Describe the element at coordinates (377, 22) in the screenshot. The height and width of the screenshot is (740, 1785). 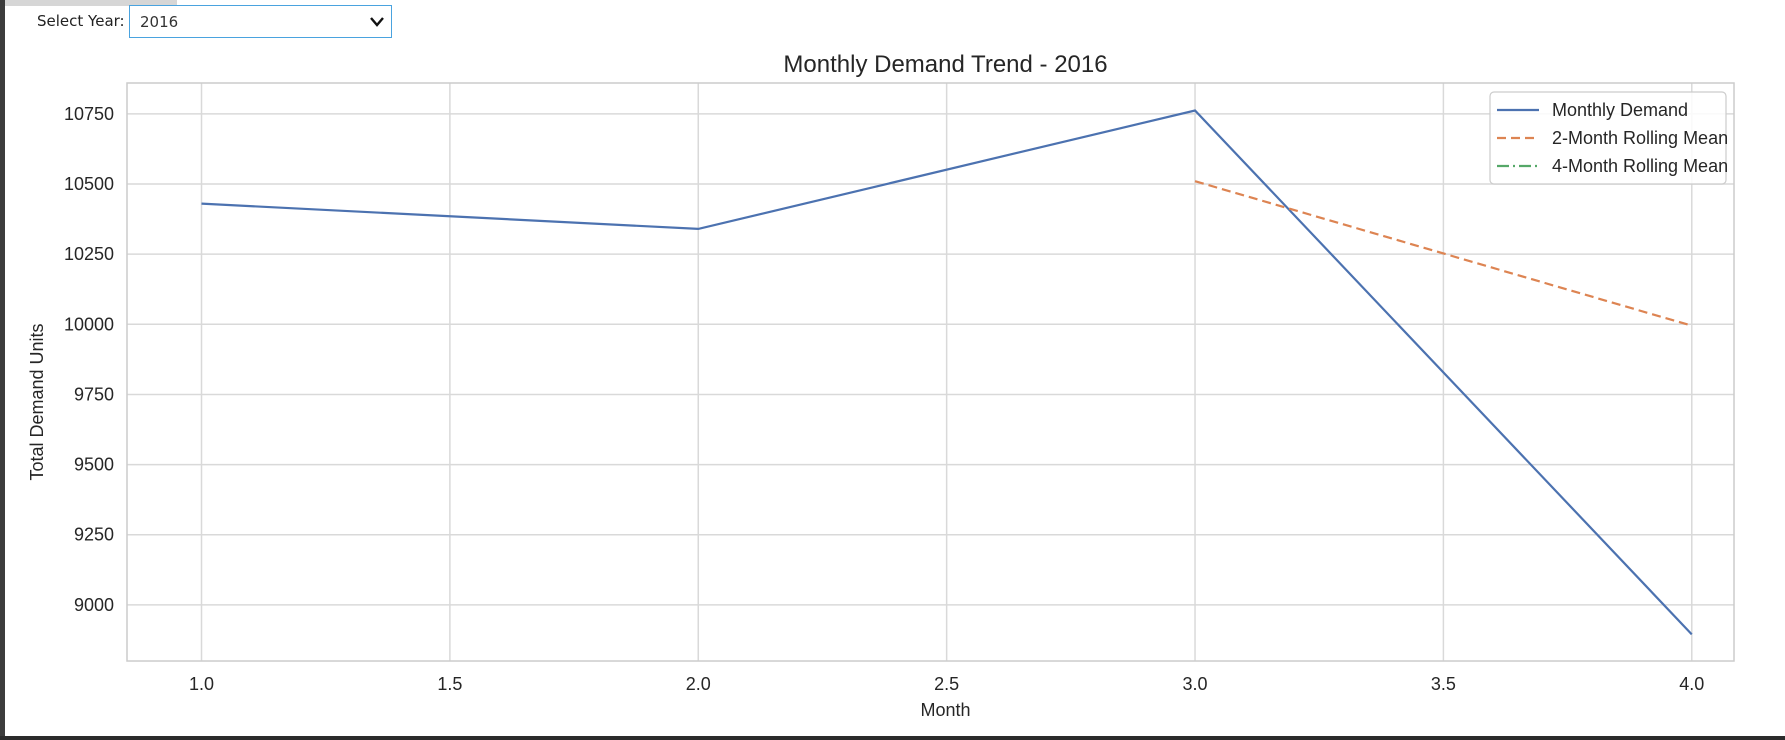
I see `chevron-down-icon` at that location.